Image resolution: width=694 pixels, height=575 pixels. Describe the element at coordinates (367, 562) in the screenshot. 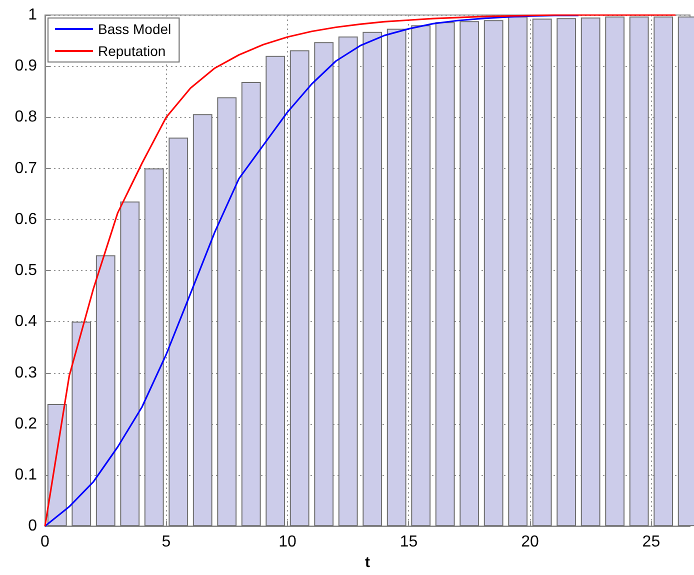

I see `x-axis-title: t` at that location.